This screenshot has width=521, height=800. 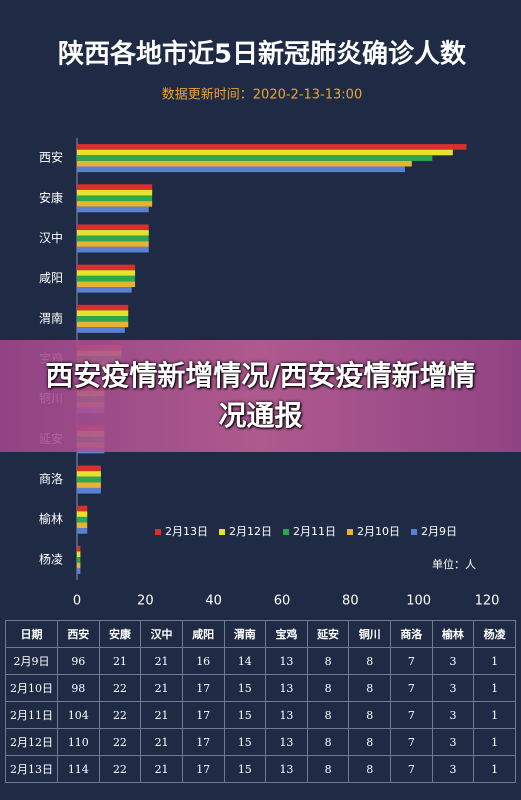 What do you see at coordinates (31, 634) in the screenshot?
I see `table-header-cell: 日期` at bounding box center [31, 634].